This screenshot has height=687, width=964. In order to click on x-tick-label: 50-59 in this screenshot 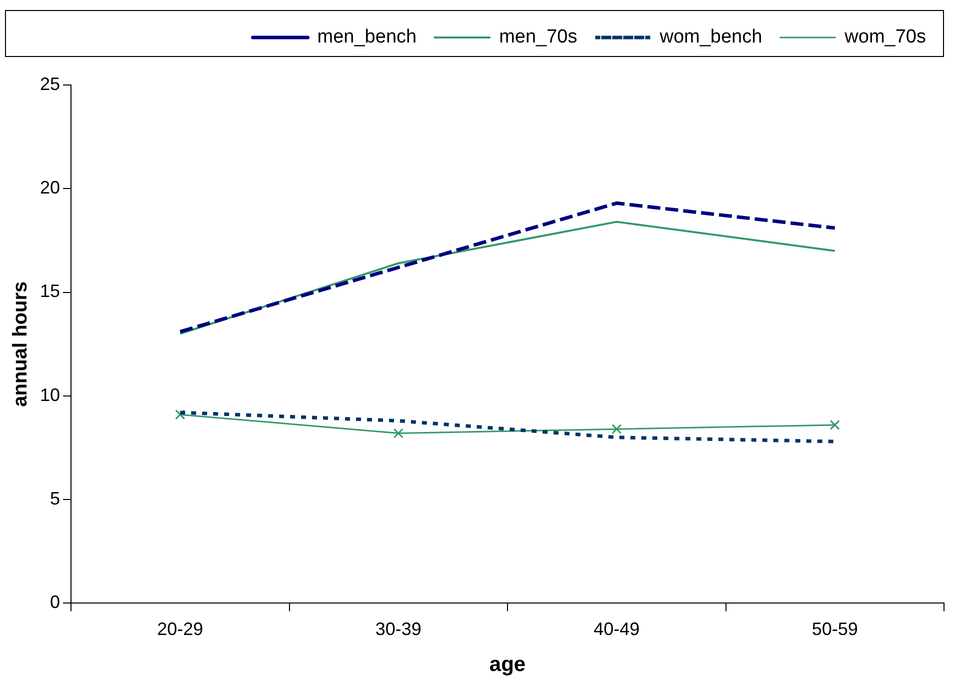, I will do `click(835, 628)`.